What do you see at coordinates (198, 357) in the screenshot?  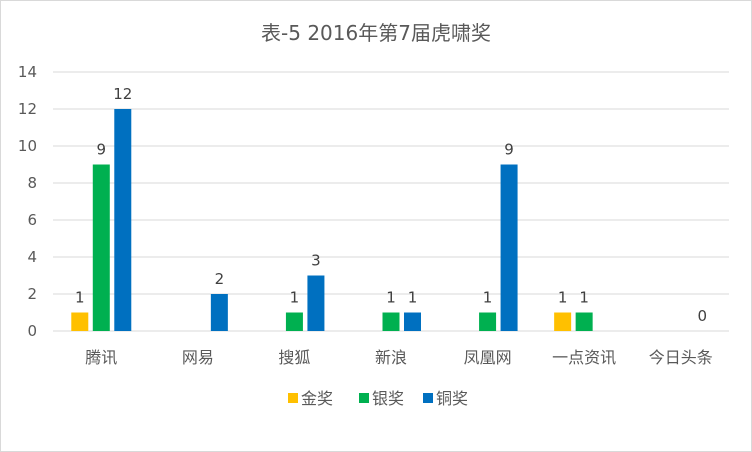 I see `category-label: 网易` at bounding box center [198, 357].